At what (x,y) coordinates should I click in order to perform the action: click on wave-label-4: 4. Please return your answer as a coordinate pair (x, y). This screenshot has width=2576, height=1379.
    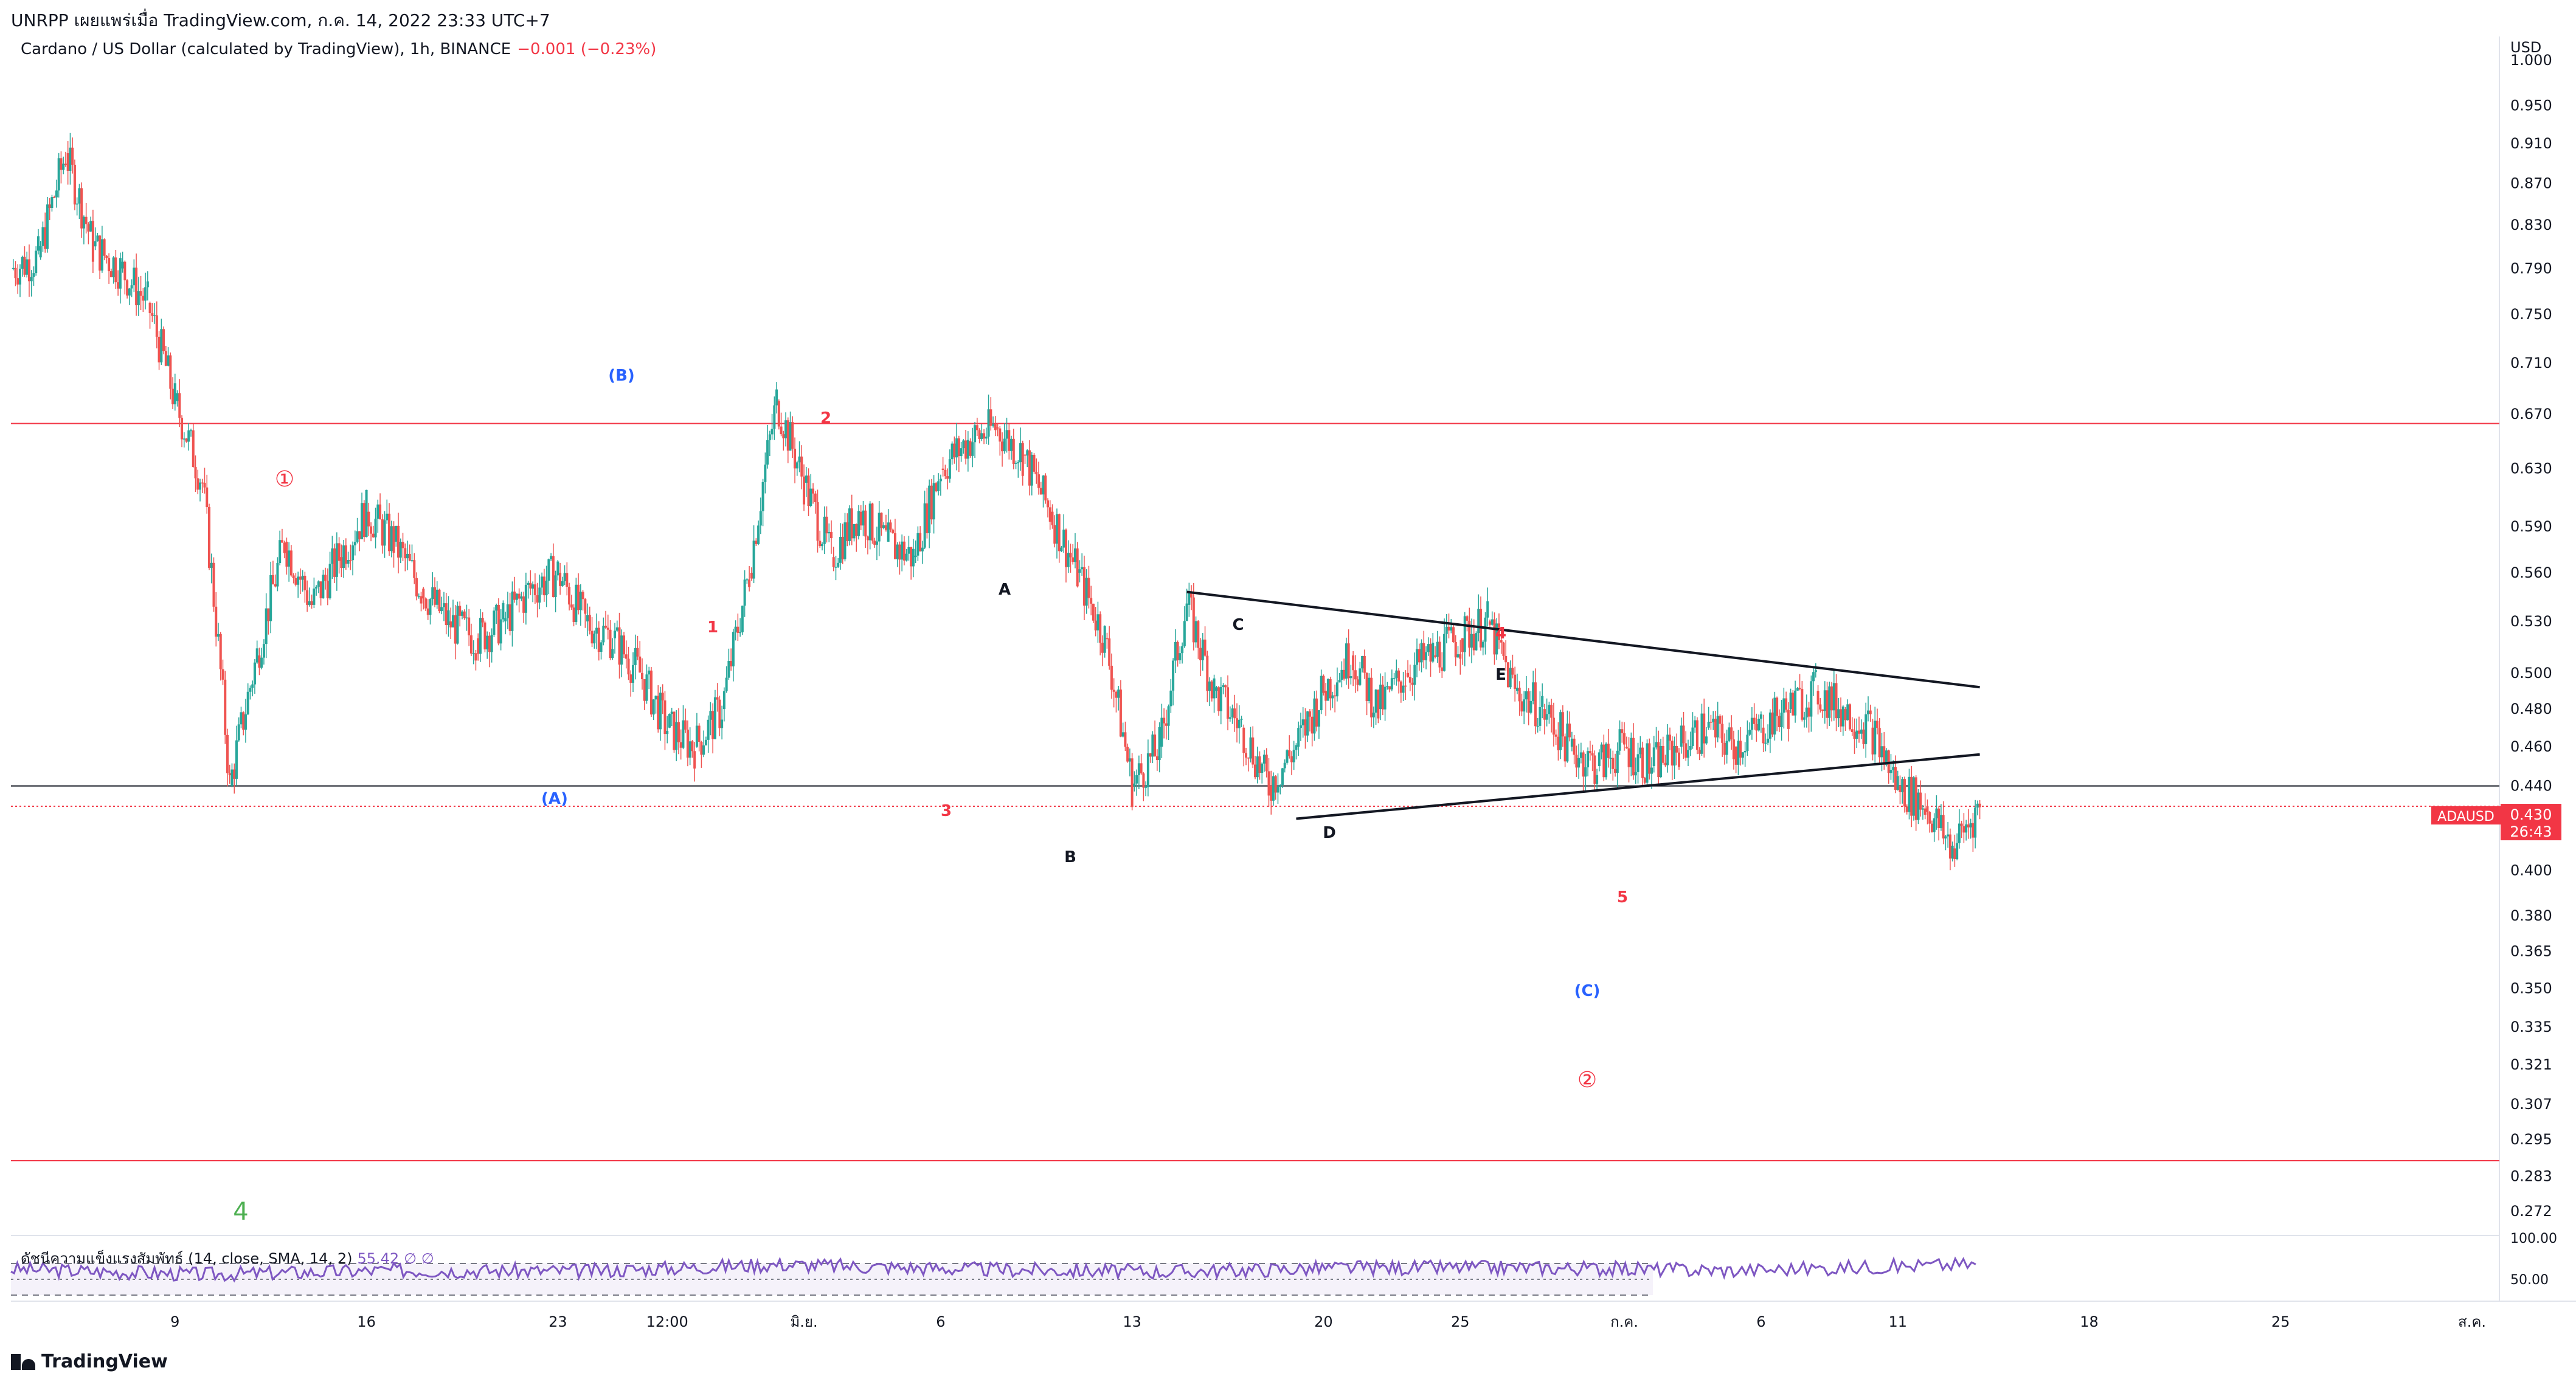
    Looking at the image, I should click on (1500, 634).